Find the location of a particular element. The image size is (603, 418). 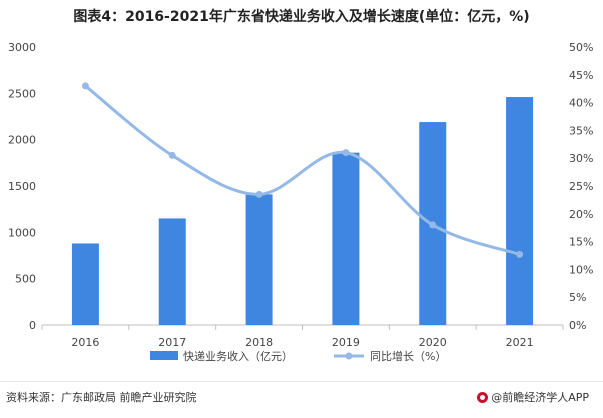

y-right-tick-label: 0% is located at coordinates (577, 325).